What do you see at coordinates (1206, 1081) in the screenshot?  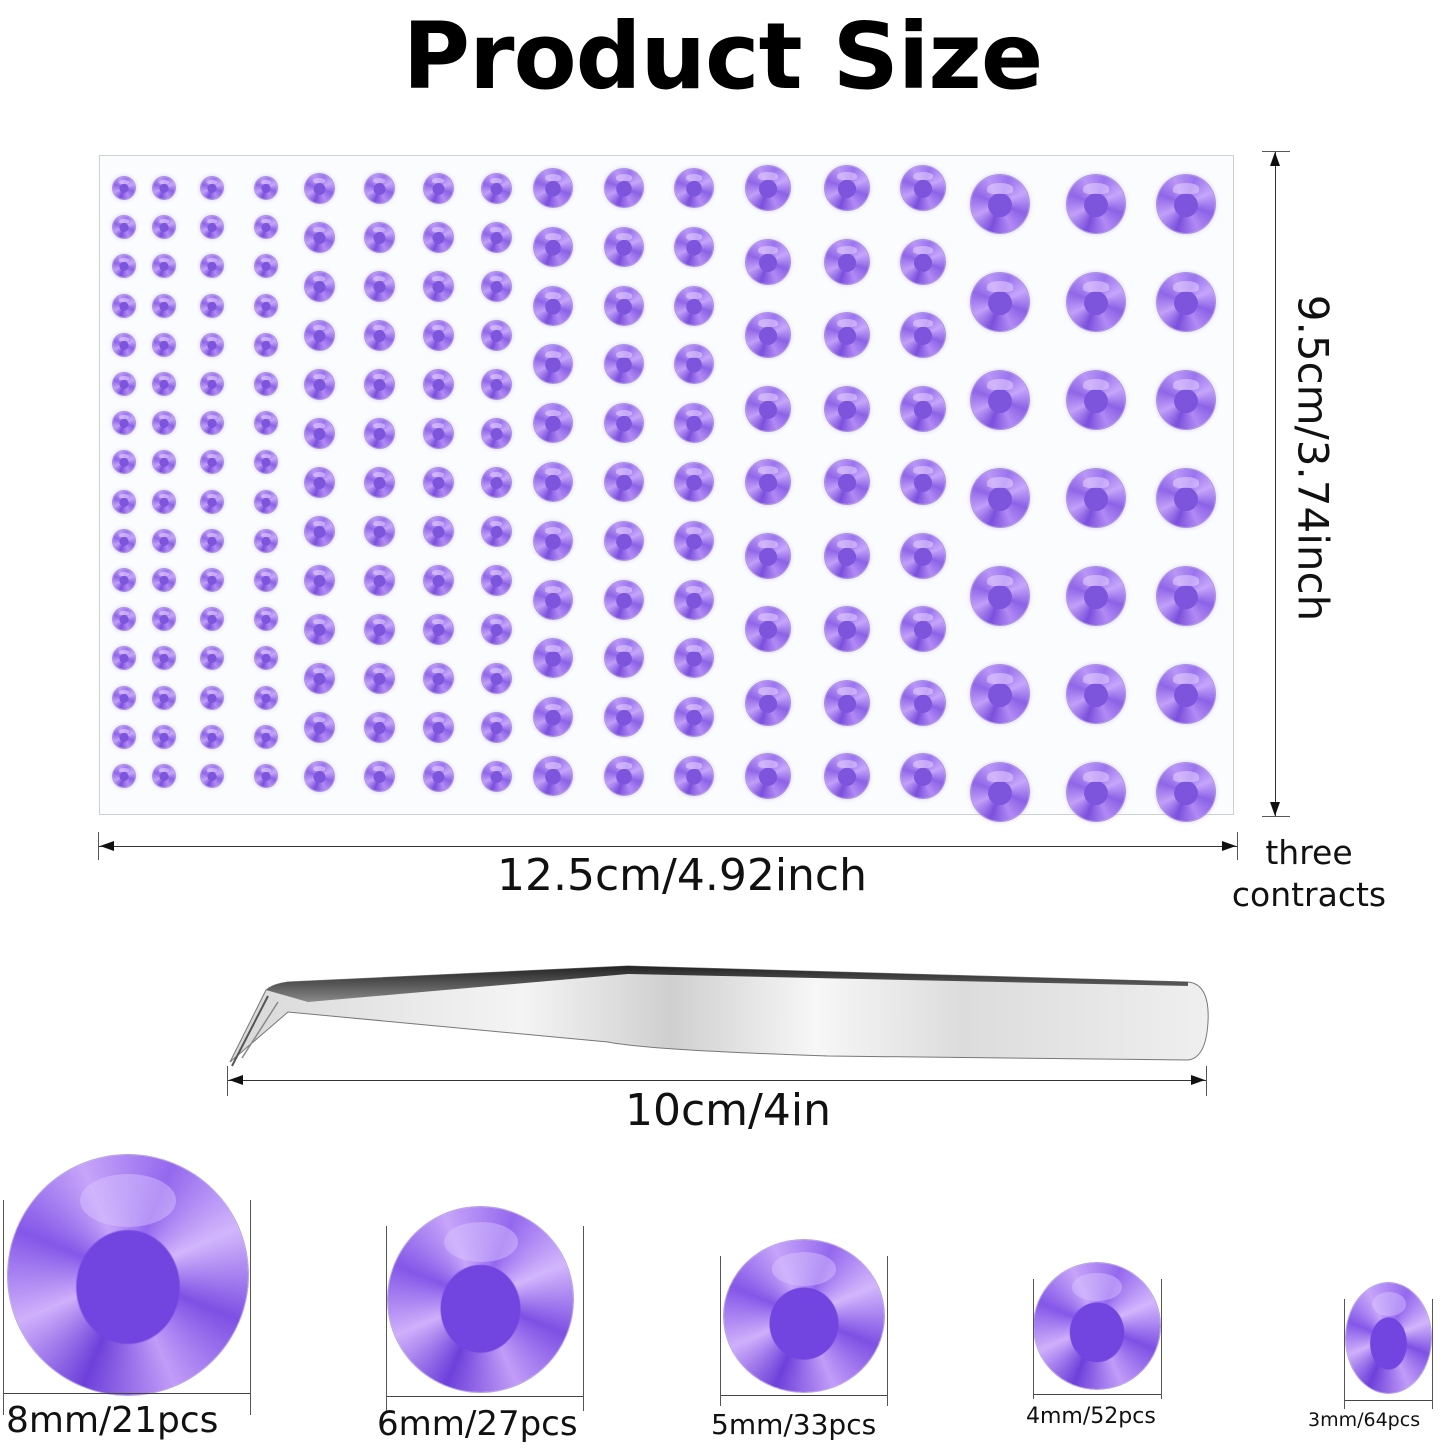 I see `tweezers-dim-right-tick` at bounding box center [1206, 1081].